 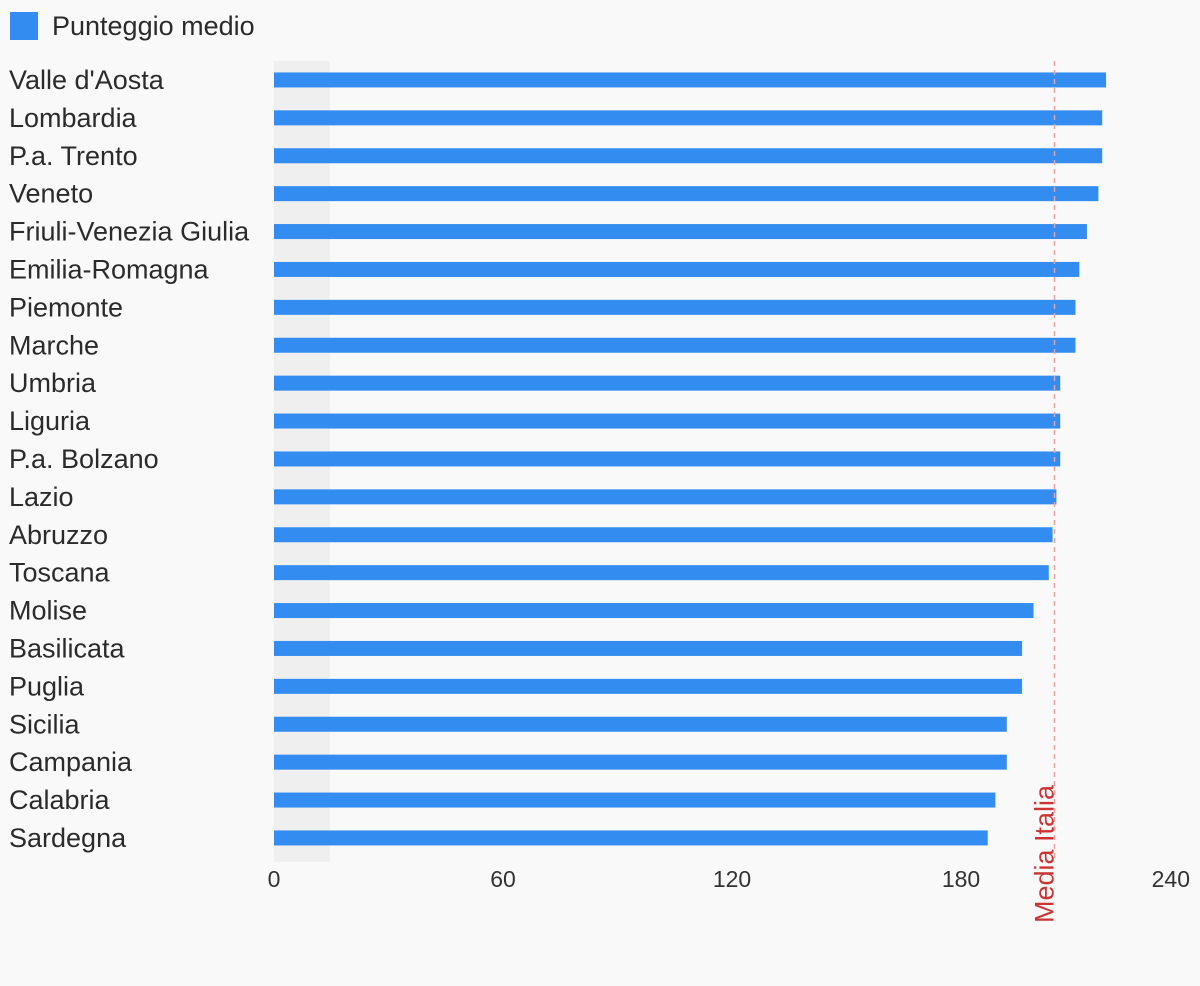 What do you see at coordinates (732, 879) in the screenshot?
I see `x-tick-label: 120` at bounding box center [732, 879].